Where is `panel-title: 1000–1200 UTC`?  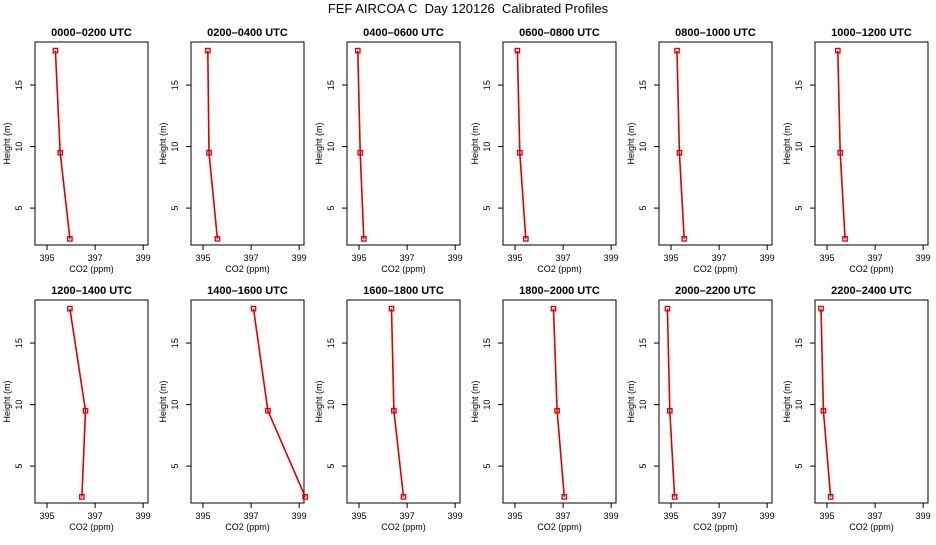
panel-title: 1000–1200 UTC is located at coordinates (871, 33).